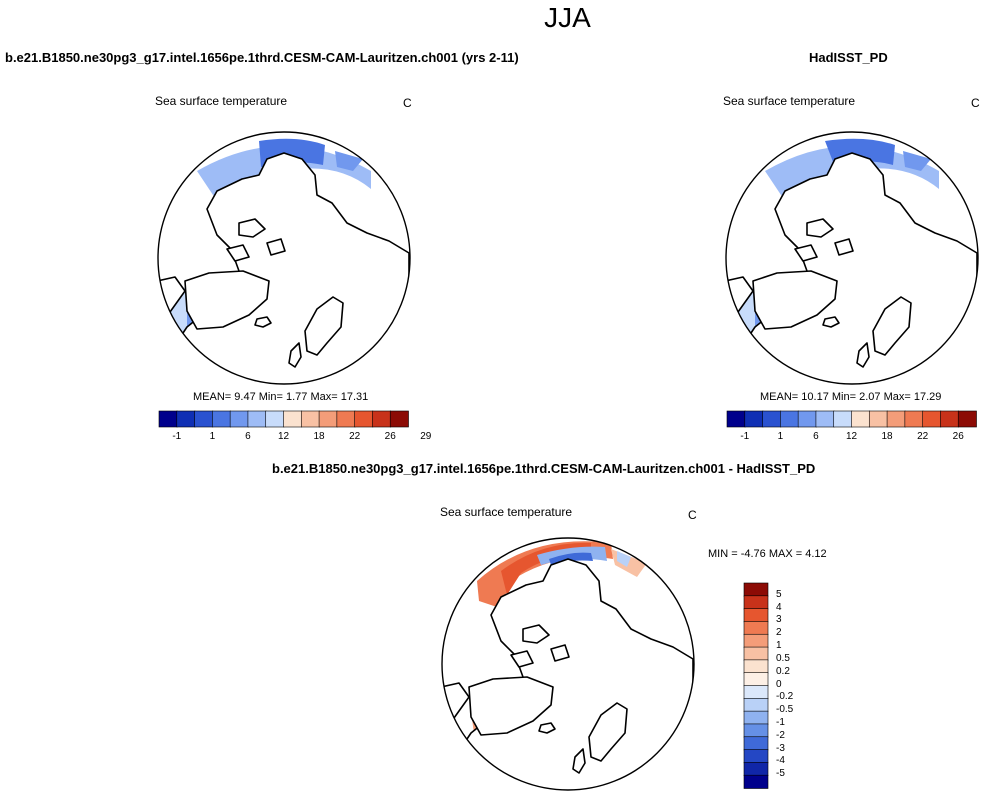 This screenshot has height=796, width=985. What do you see at coordinates (324, 397) in the screenshot?
I see `model-max-label: Max=` at bounding box center [324, 397].